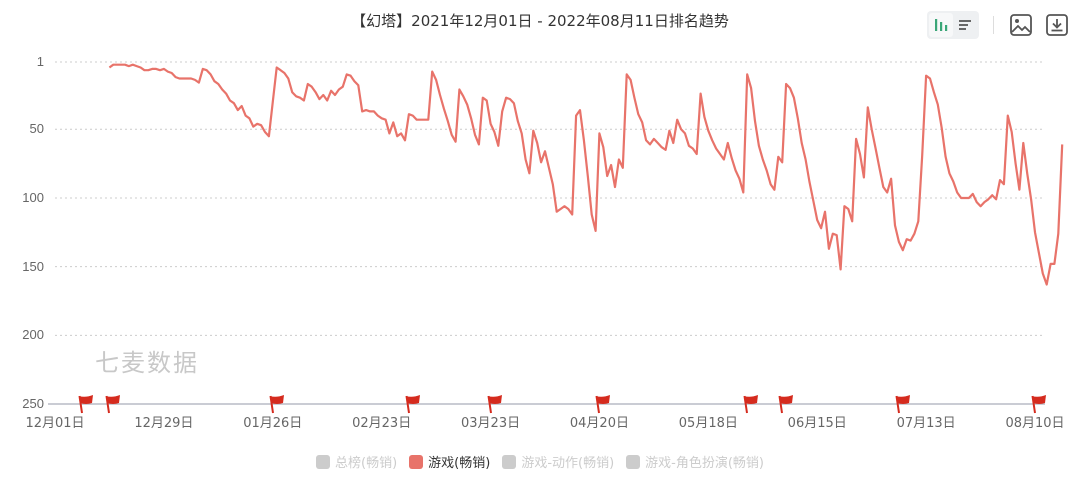  Describe the element at coordinates (998, 25) in the screenshot. I see `chart-toolbar` at that location.